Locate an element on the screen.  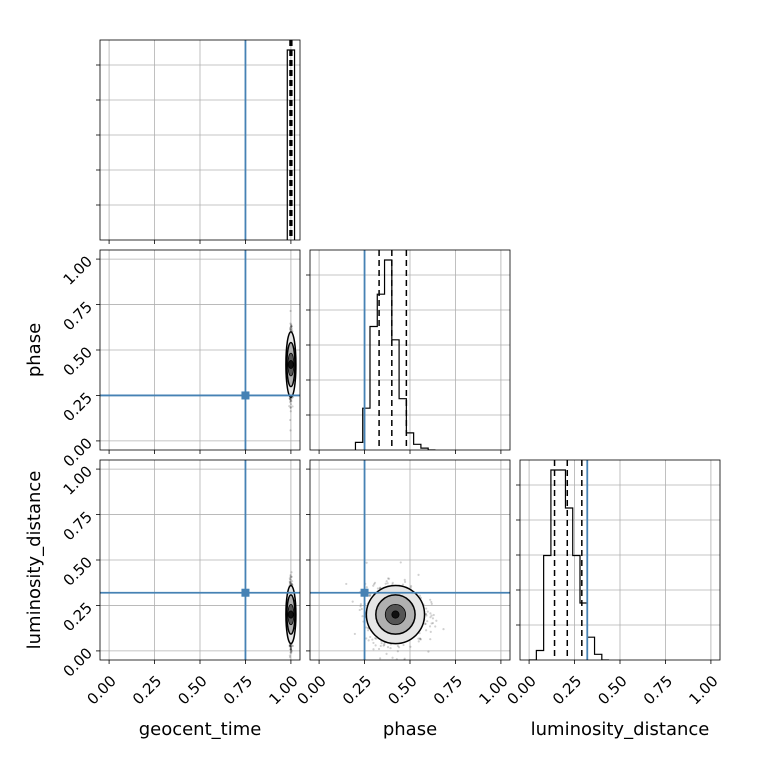
panel-1-0: 0.00 0.25 0.50 0.75 1.00 phase is located at coordinates (162, 360).